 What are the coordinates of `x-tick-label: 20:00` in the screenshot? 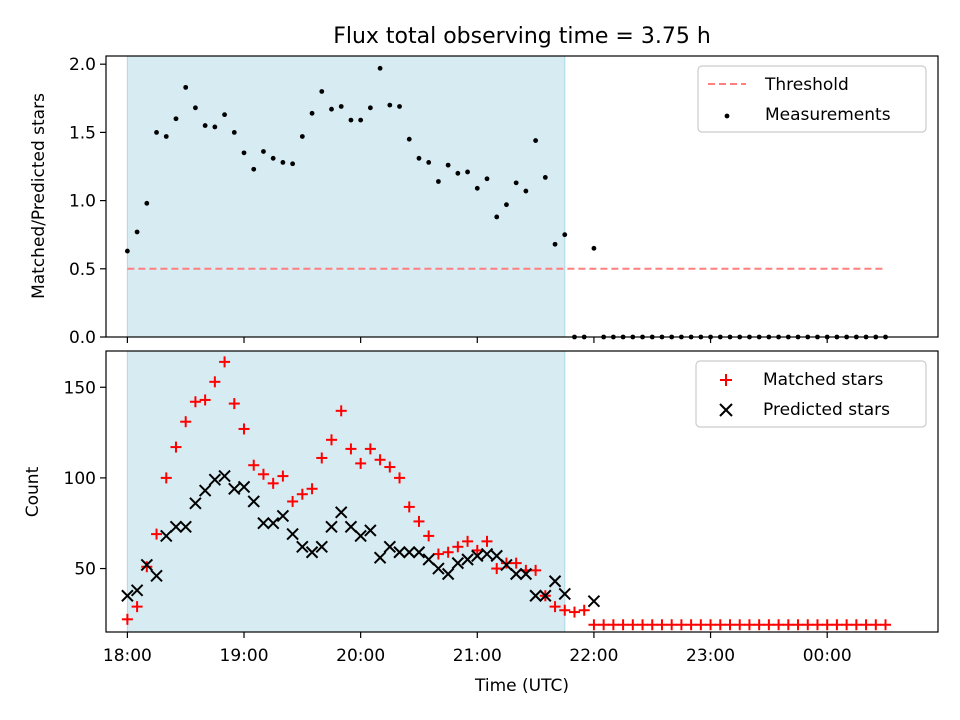 It's located at (360, 656).